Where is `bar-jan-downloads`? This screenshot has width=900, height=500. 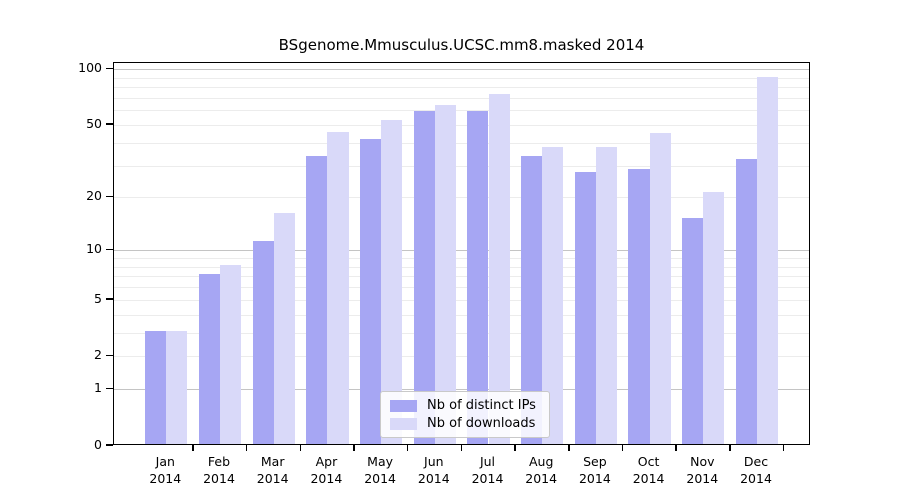 bar-jan-downloads is located at coordinates (177, 387).